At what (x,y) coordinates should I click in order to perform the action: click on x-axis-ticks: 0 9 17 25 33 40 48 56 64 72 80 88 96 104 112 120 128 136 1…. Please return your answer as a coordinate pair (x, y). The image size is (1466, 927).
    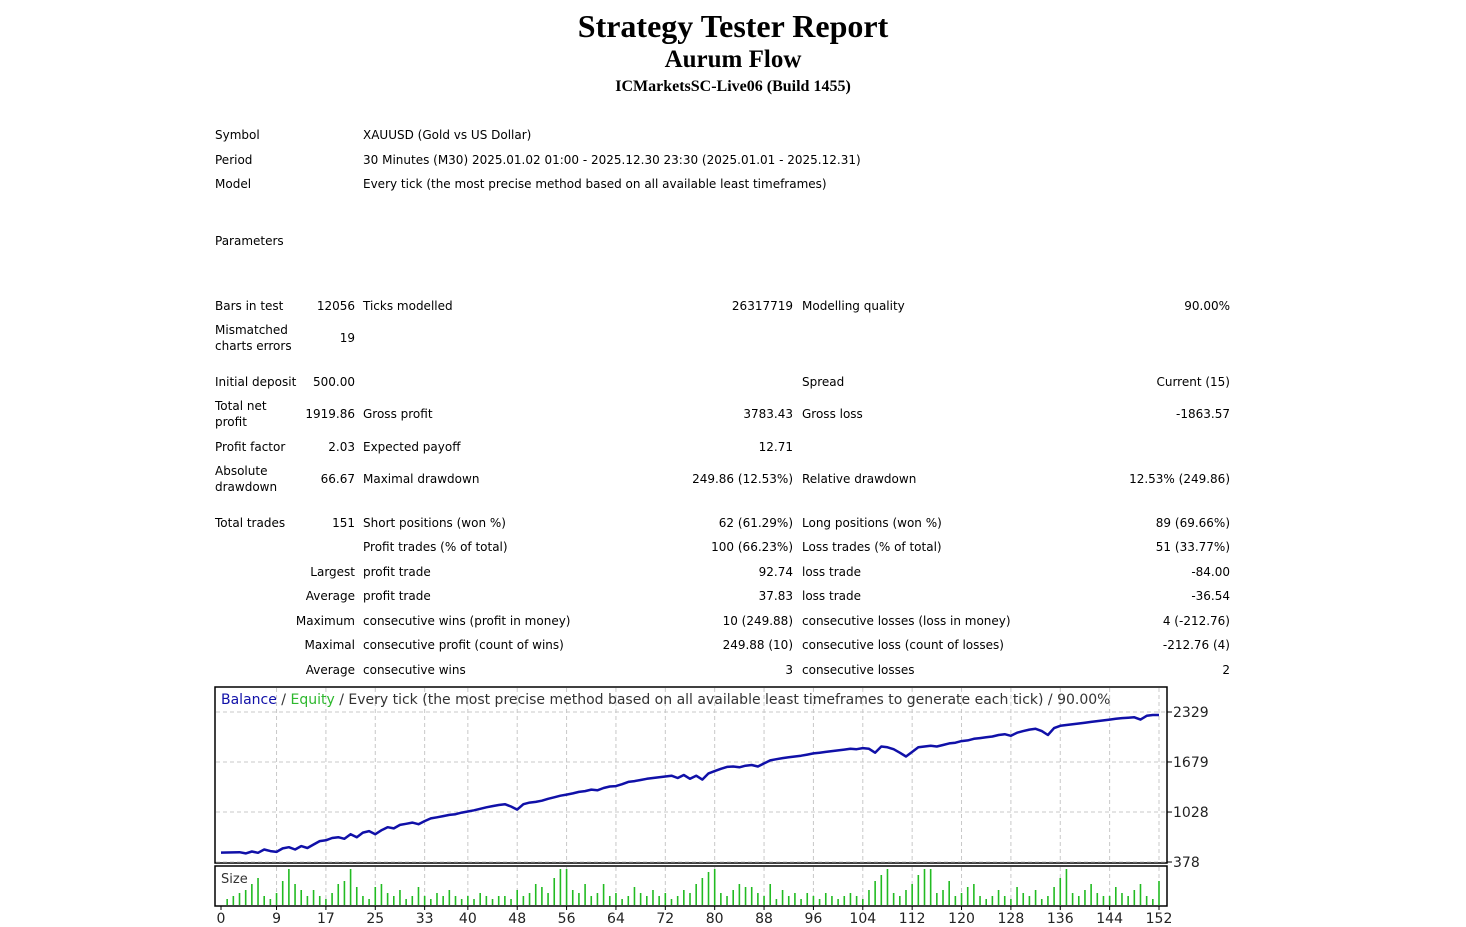
    Looking at the image, I should click on (695, 916).